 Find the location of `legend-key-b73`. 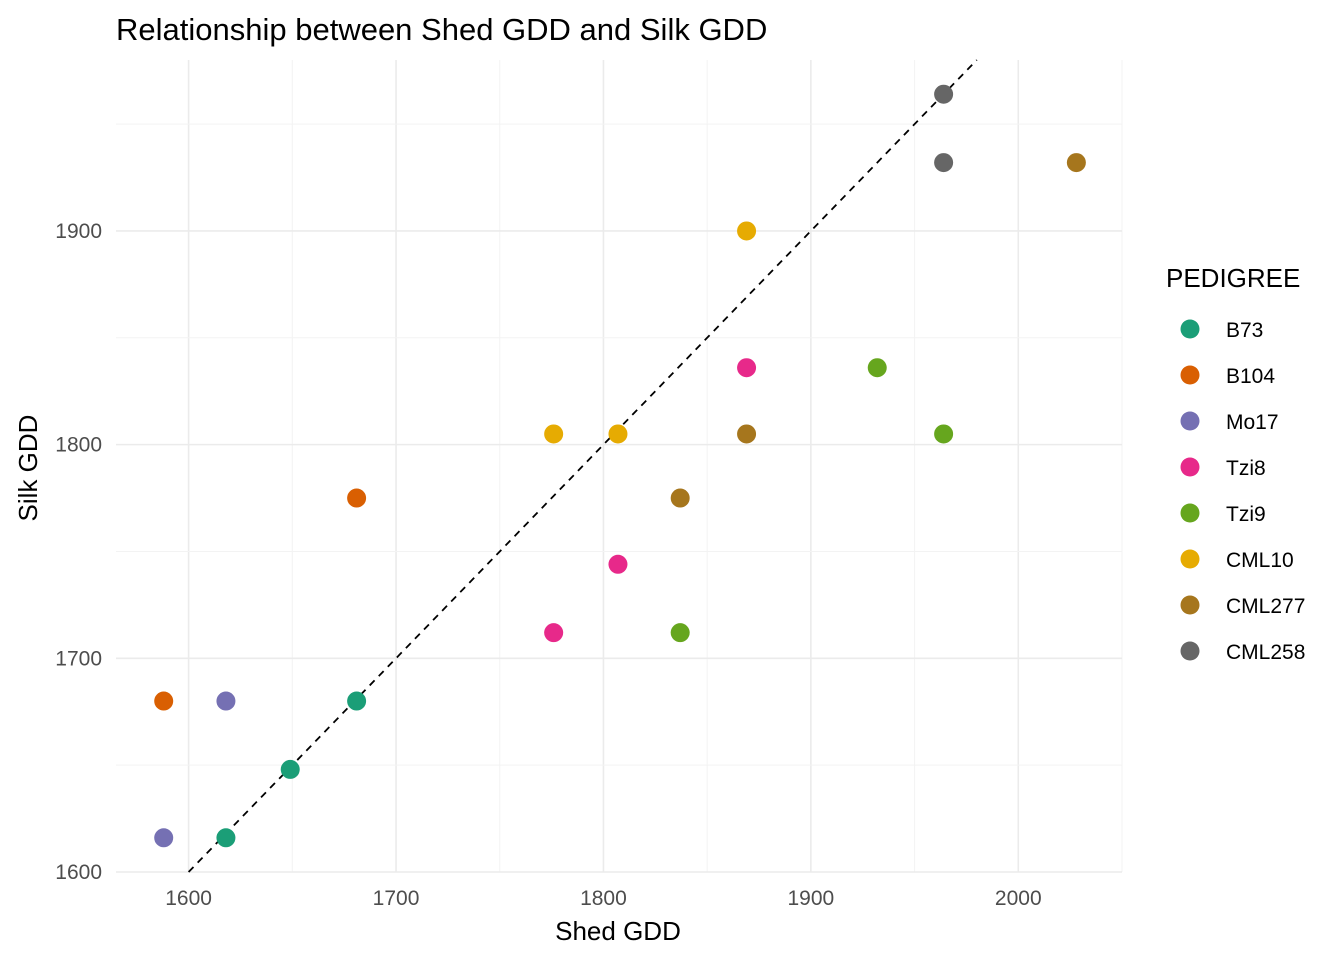

legend-key-b73 is located at coordinates (1190, 329).